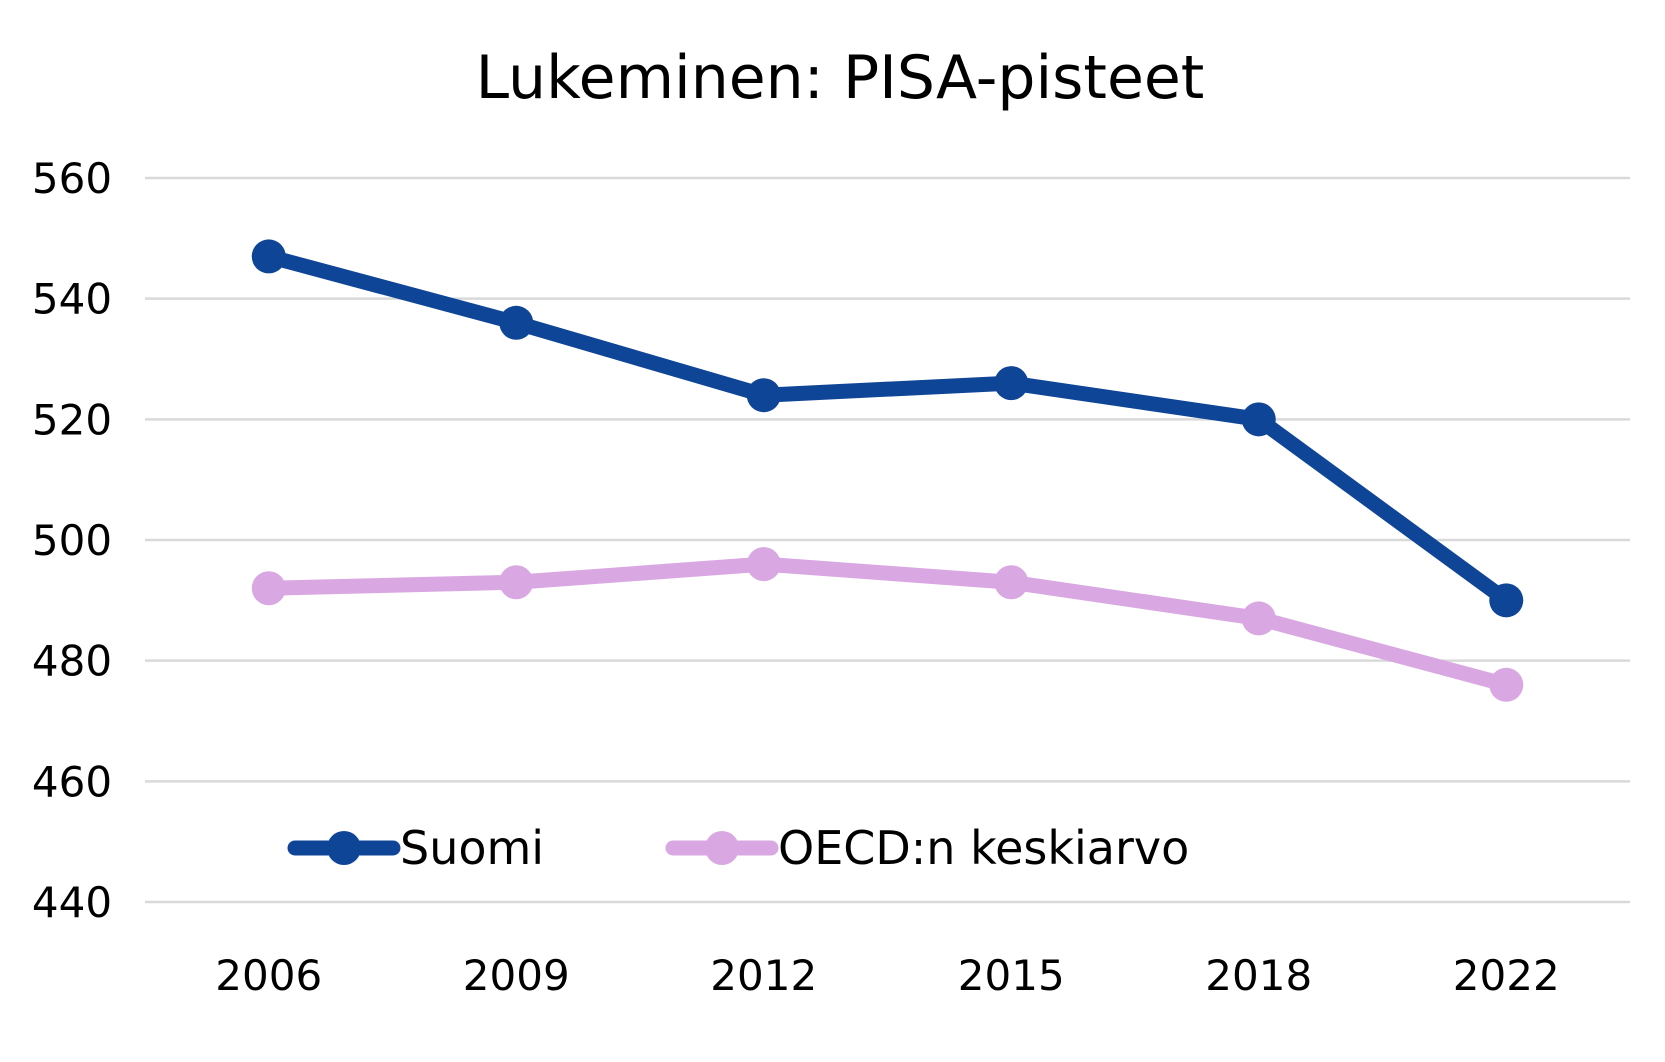 This screenshot has width=1665, height=1062. I want to click on y-tick-label: 540, so click(72, 299).